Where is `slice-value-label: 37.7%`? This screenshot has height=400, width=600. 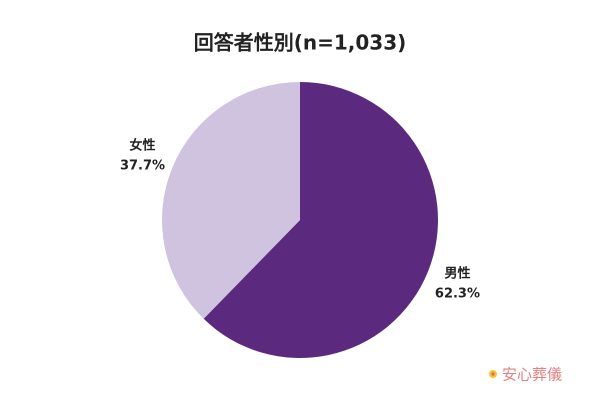
slice-value-label: 37.7% is located at coordinates (142, 165).